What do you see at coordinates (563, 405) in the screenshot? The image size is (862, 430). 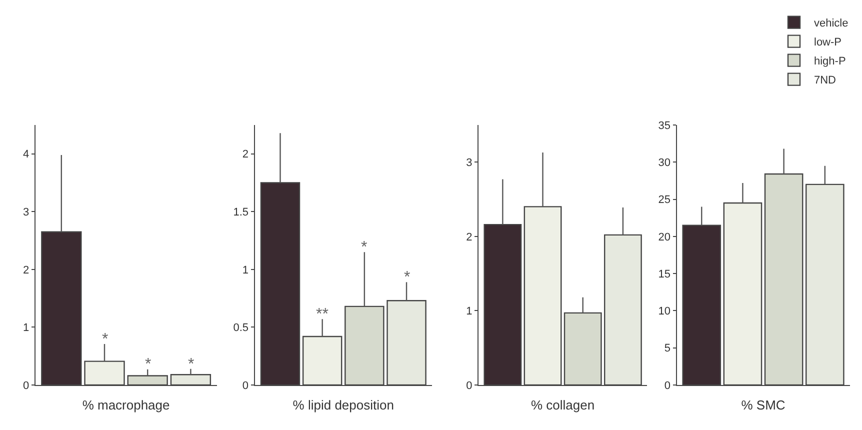 I see `x-axis-title: % collagen` at bounding box center [563, 405].